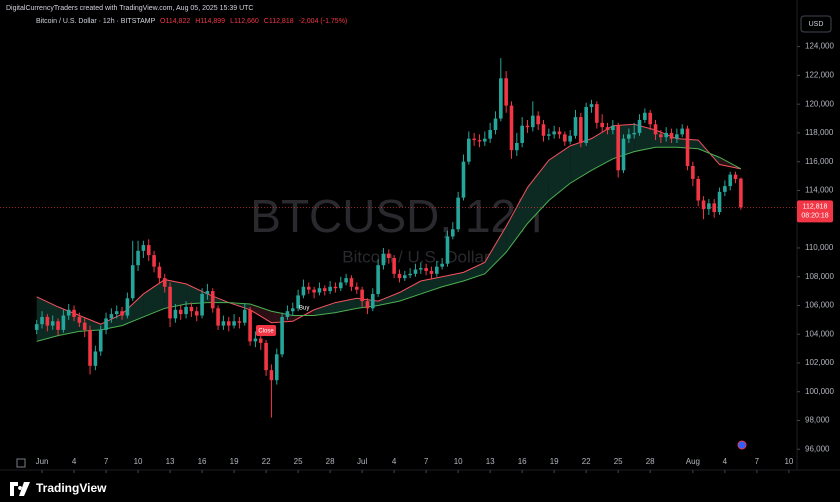 The height and width of the screenshot is (502, 840). I want to click on buy-annotation: Buy, so click(304, 309).